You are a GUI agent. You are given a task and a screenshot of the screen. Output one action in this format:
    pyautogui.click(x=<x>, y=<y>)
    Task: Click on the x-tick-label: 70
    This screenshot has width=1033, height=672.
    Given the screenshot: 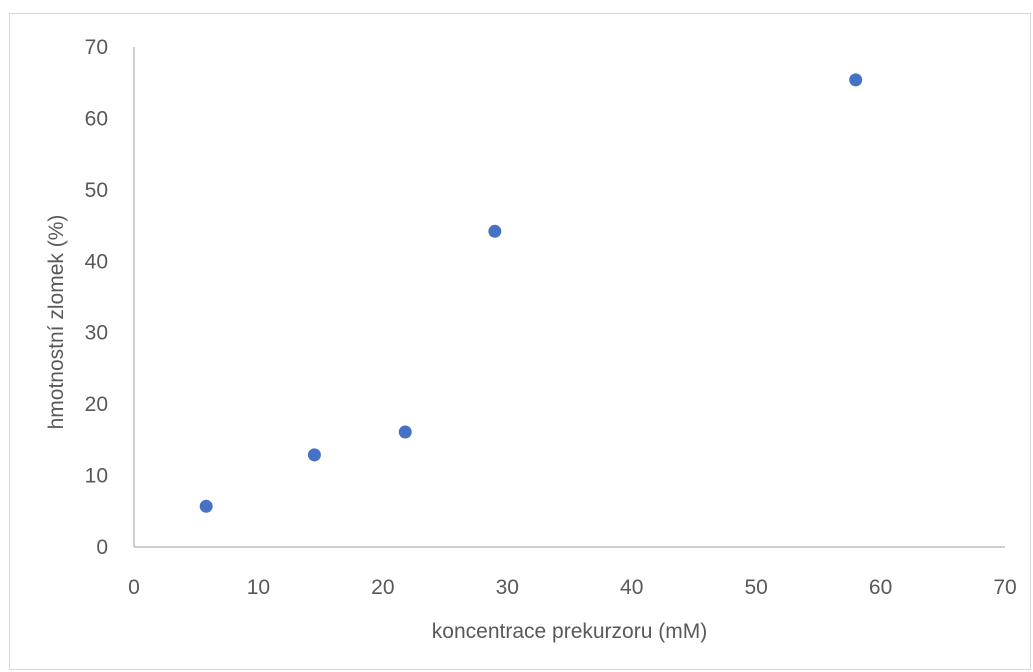 What is the action you would take?
    pyautogui.click(x=1004, y=587)
    